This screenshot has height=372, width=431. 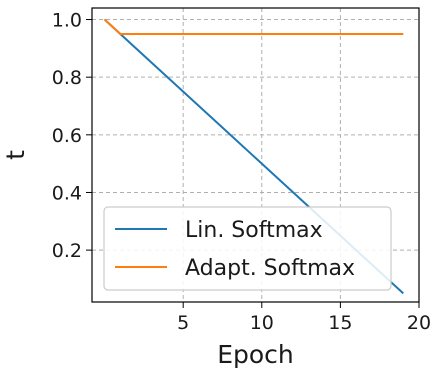 What do you see at coordinates (419, 323) in the screenshot?
I see `x-tick-label: 20` at bounding box center [419, 323].